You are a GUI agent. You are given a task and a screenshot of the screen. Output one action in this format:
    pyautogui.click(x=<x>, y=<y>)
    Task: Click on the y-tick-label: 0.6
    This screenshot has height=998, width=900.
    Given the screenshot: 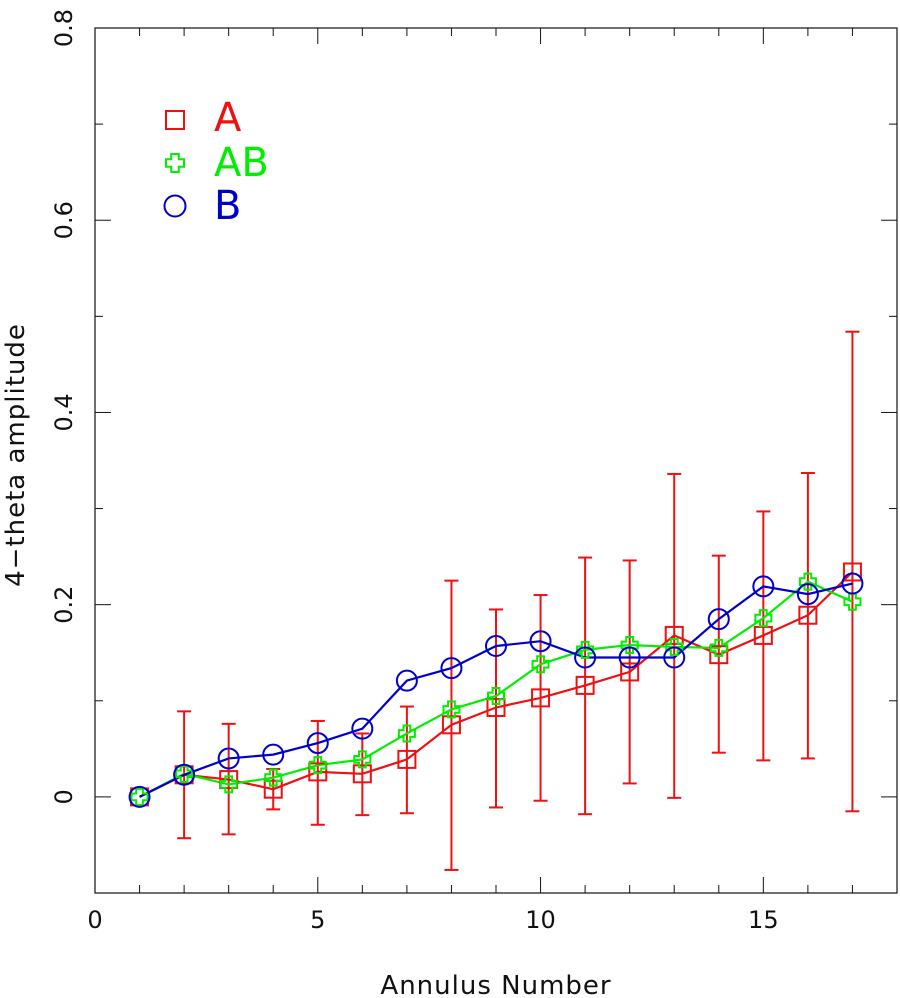 What is the action you would take?
    pyautogui.click(x=64, y=220)
    